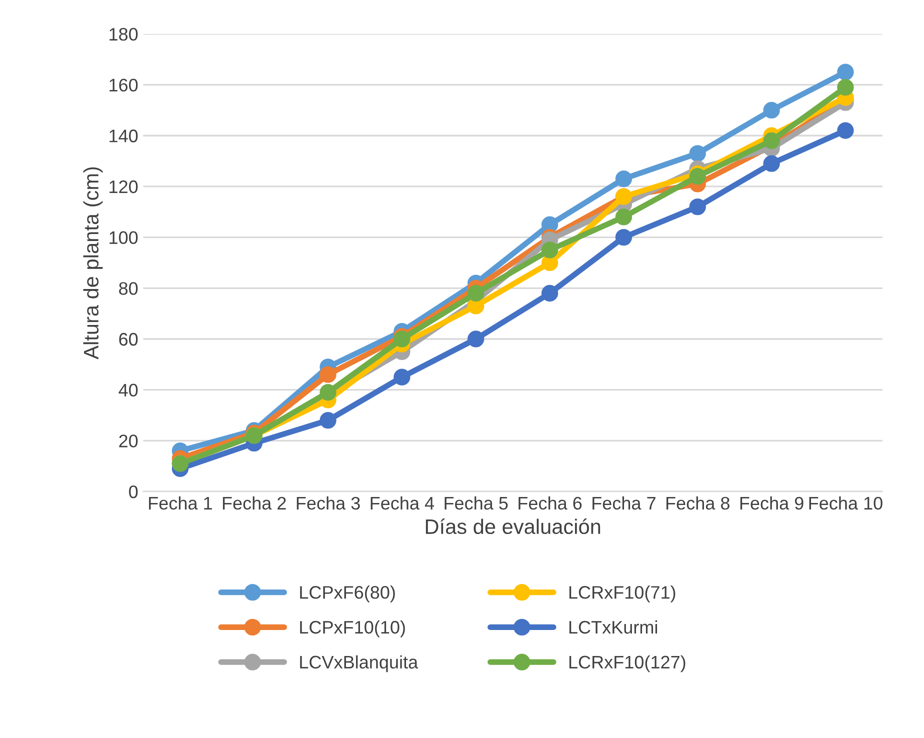 The image size is (924, 738). Describe the element at coordinates (124, 34) in the screenshot. I see `y-tick-label: 180` at that location.